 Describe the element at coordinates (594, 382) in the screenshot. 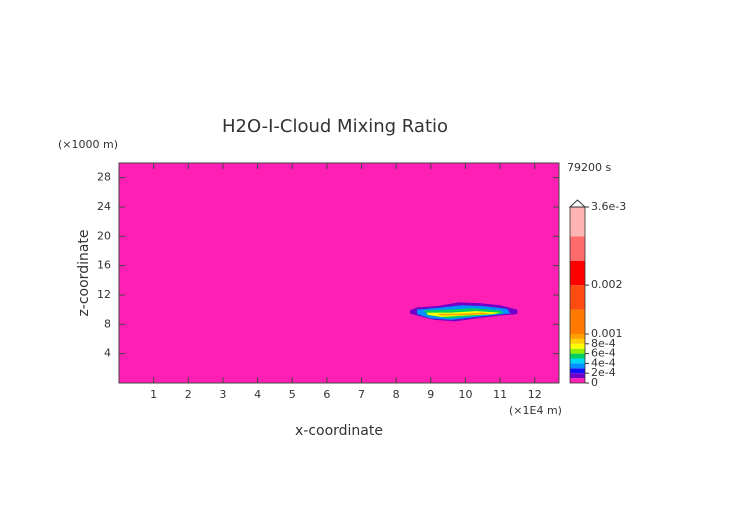

I see `colorbar-tick-label: 0` at that location.